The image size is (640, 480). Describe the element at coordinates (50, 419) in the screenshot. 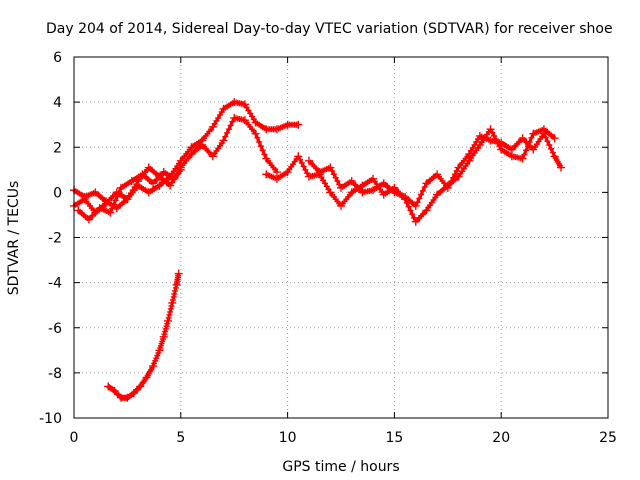

I see `y-tick-label: -10` at that location.